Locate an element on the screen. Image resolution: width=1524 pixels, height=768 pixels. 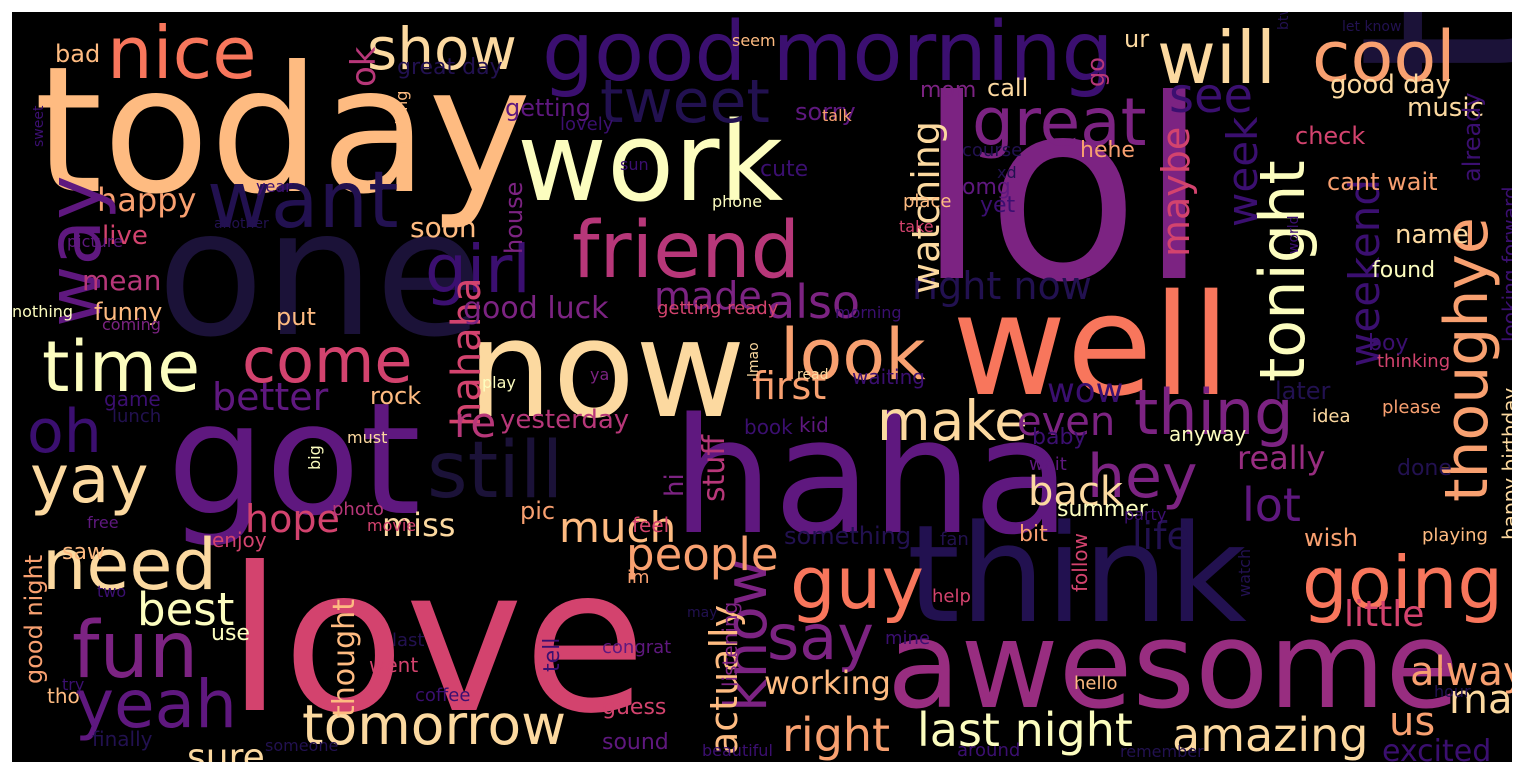
cloud-word: must is located at coordinates (367, 437).